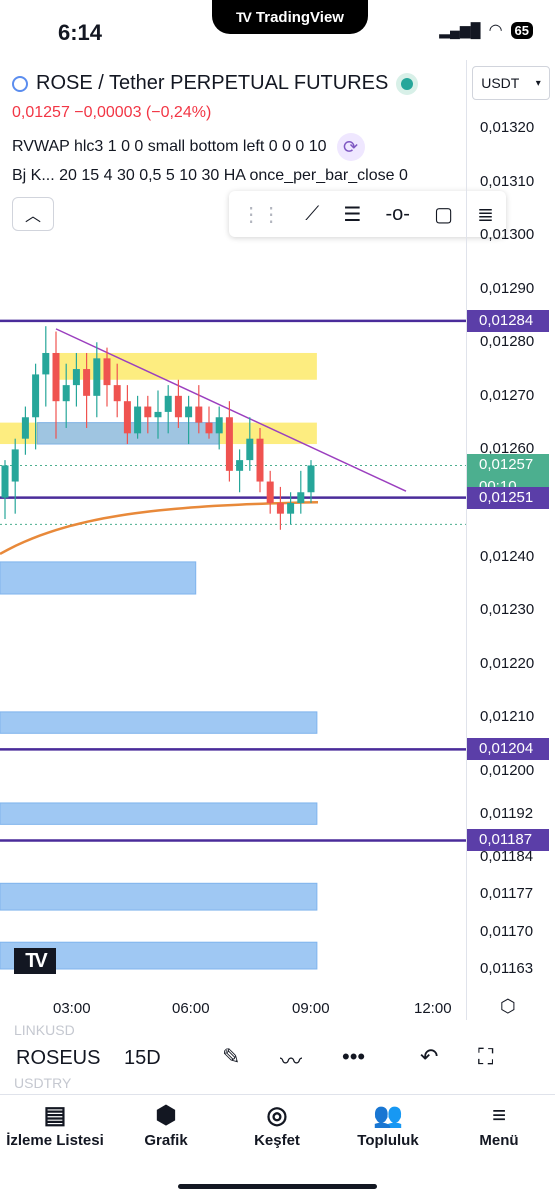 This screenshot has width=555, height=1200. Describe the element at coordinates (397, 213) in the screenshot. I see `horizontal-ray-icon: -o-` at that location.